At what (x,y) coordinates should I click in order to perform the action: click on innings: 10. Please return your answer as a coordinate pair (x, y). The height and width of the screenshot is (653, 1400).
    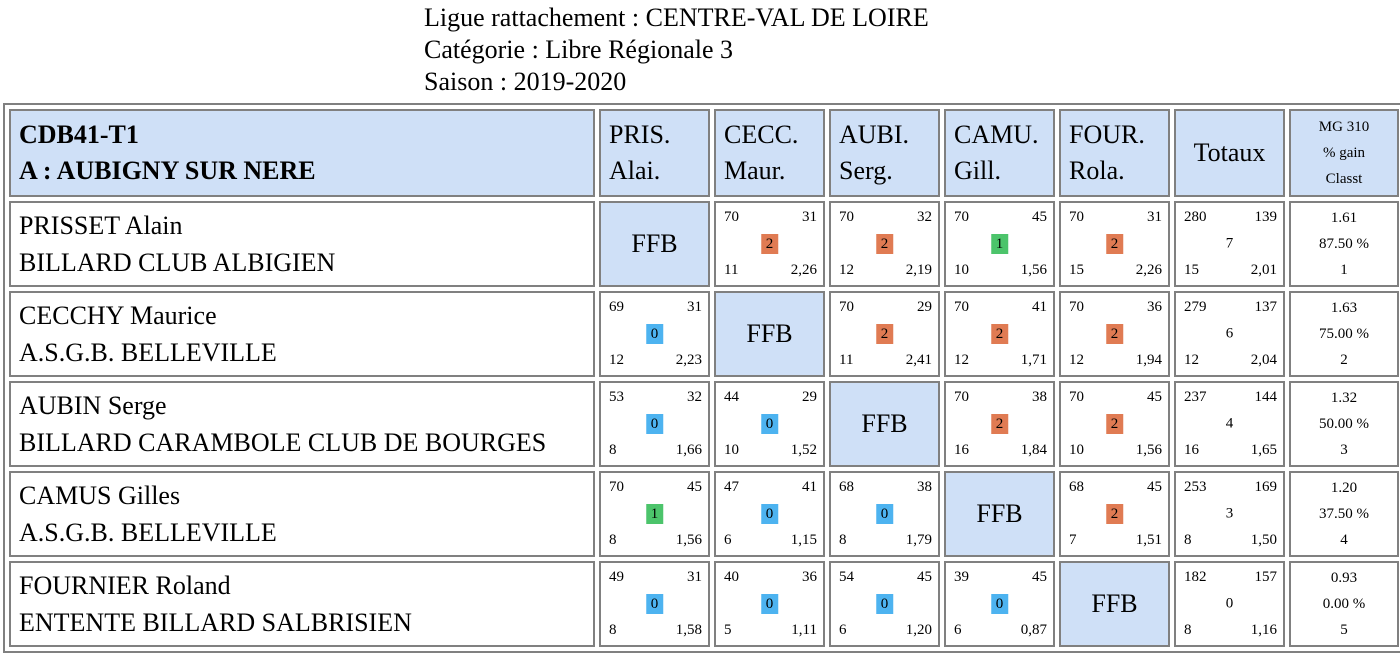
    Looking at the image, I should click on (731, 450).